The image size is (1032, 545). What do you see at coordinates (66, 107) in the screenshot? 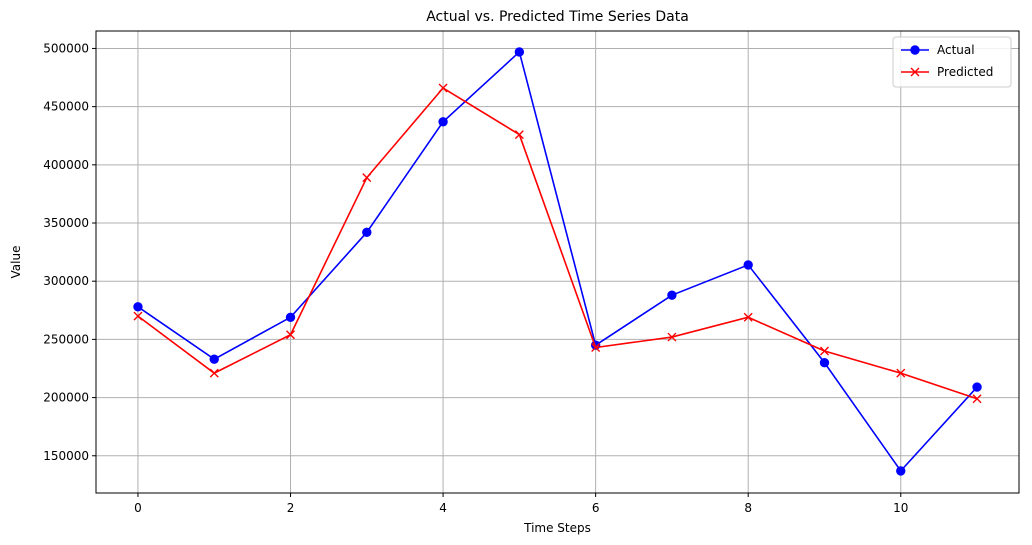
I see `y-tick-label: 450000` at bounding box center [66, 107].